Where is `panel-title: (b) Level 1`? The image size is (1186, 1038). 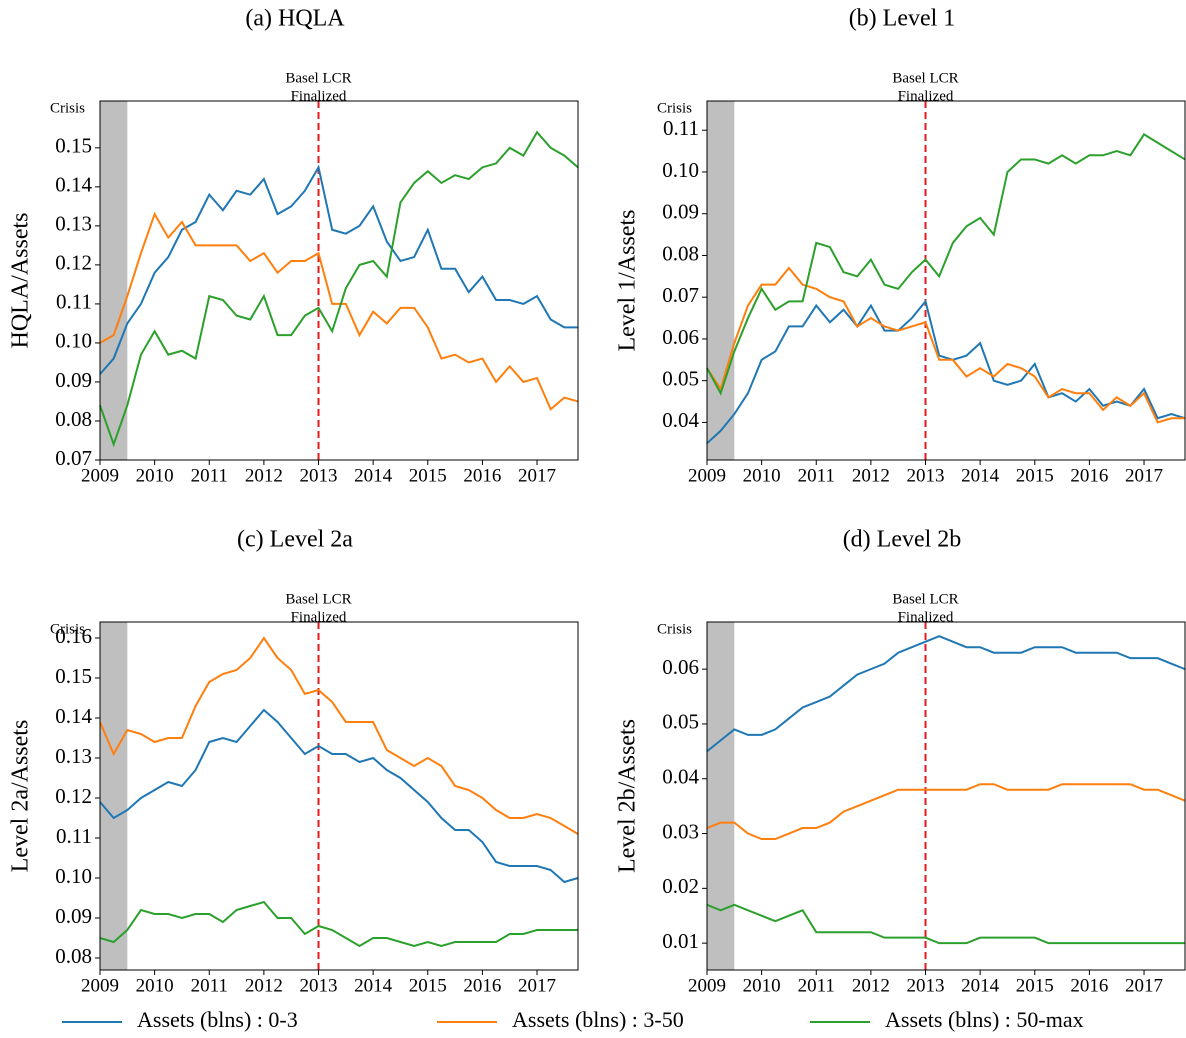
panel-title: (b) Level 1 is located at coordinates (902, 19).